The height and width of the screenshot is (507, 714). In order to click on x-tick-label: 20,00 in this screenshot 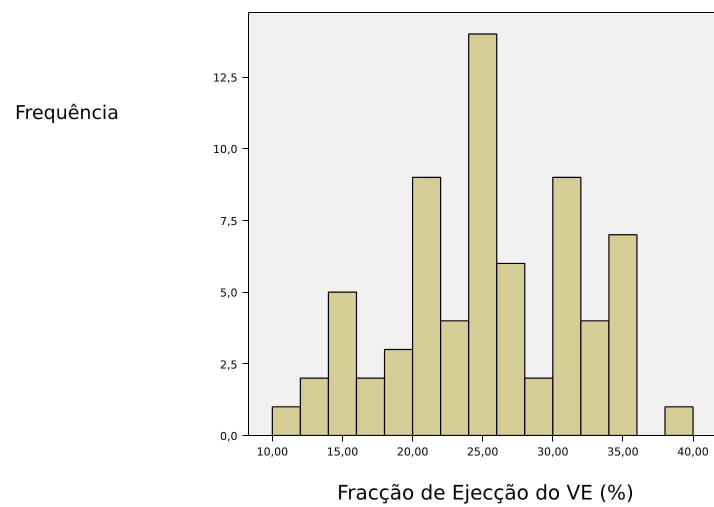, I will do `click(412, 452)`.